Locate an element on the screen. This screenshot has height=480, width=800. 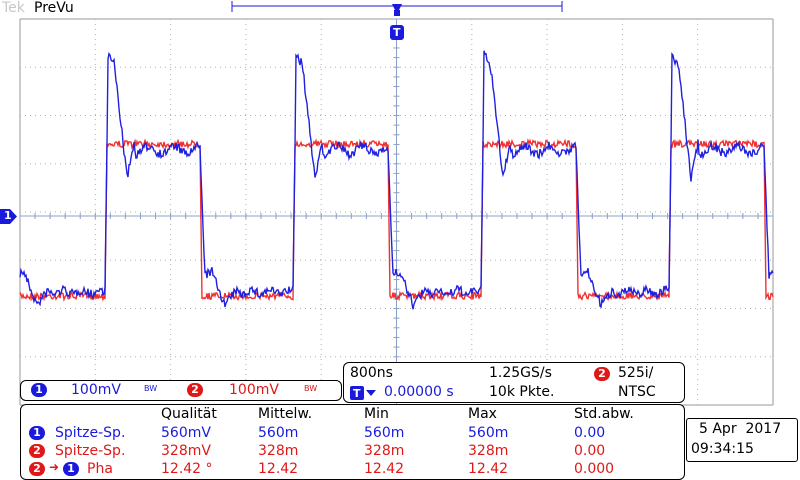
row-1-min: 560m is located at coordinates (384, 433).